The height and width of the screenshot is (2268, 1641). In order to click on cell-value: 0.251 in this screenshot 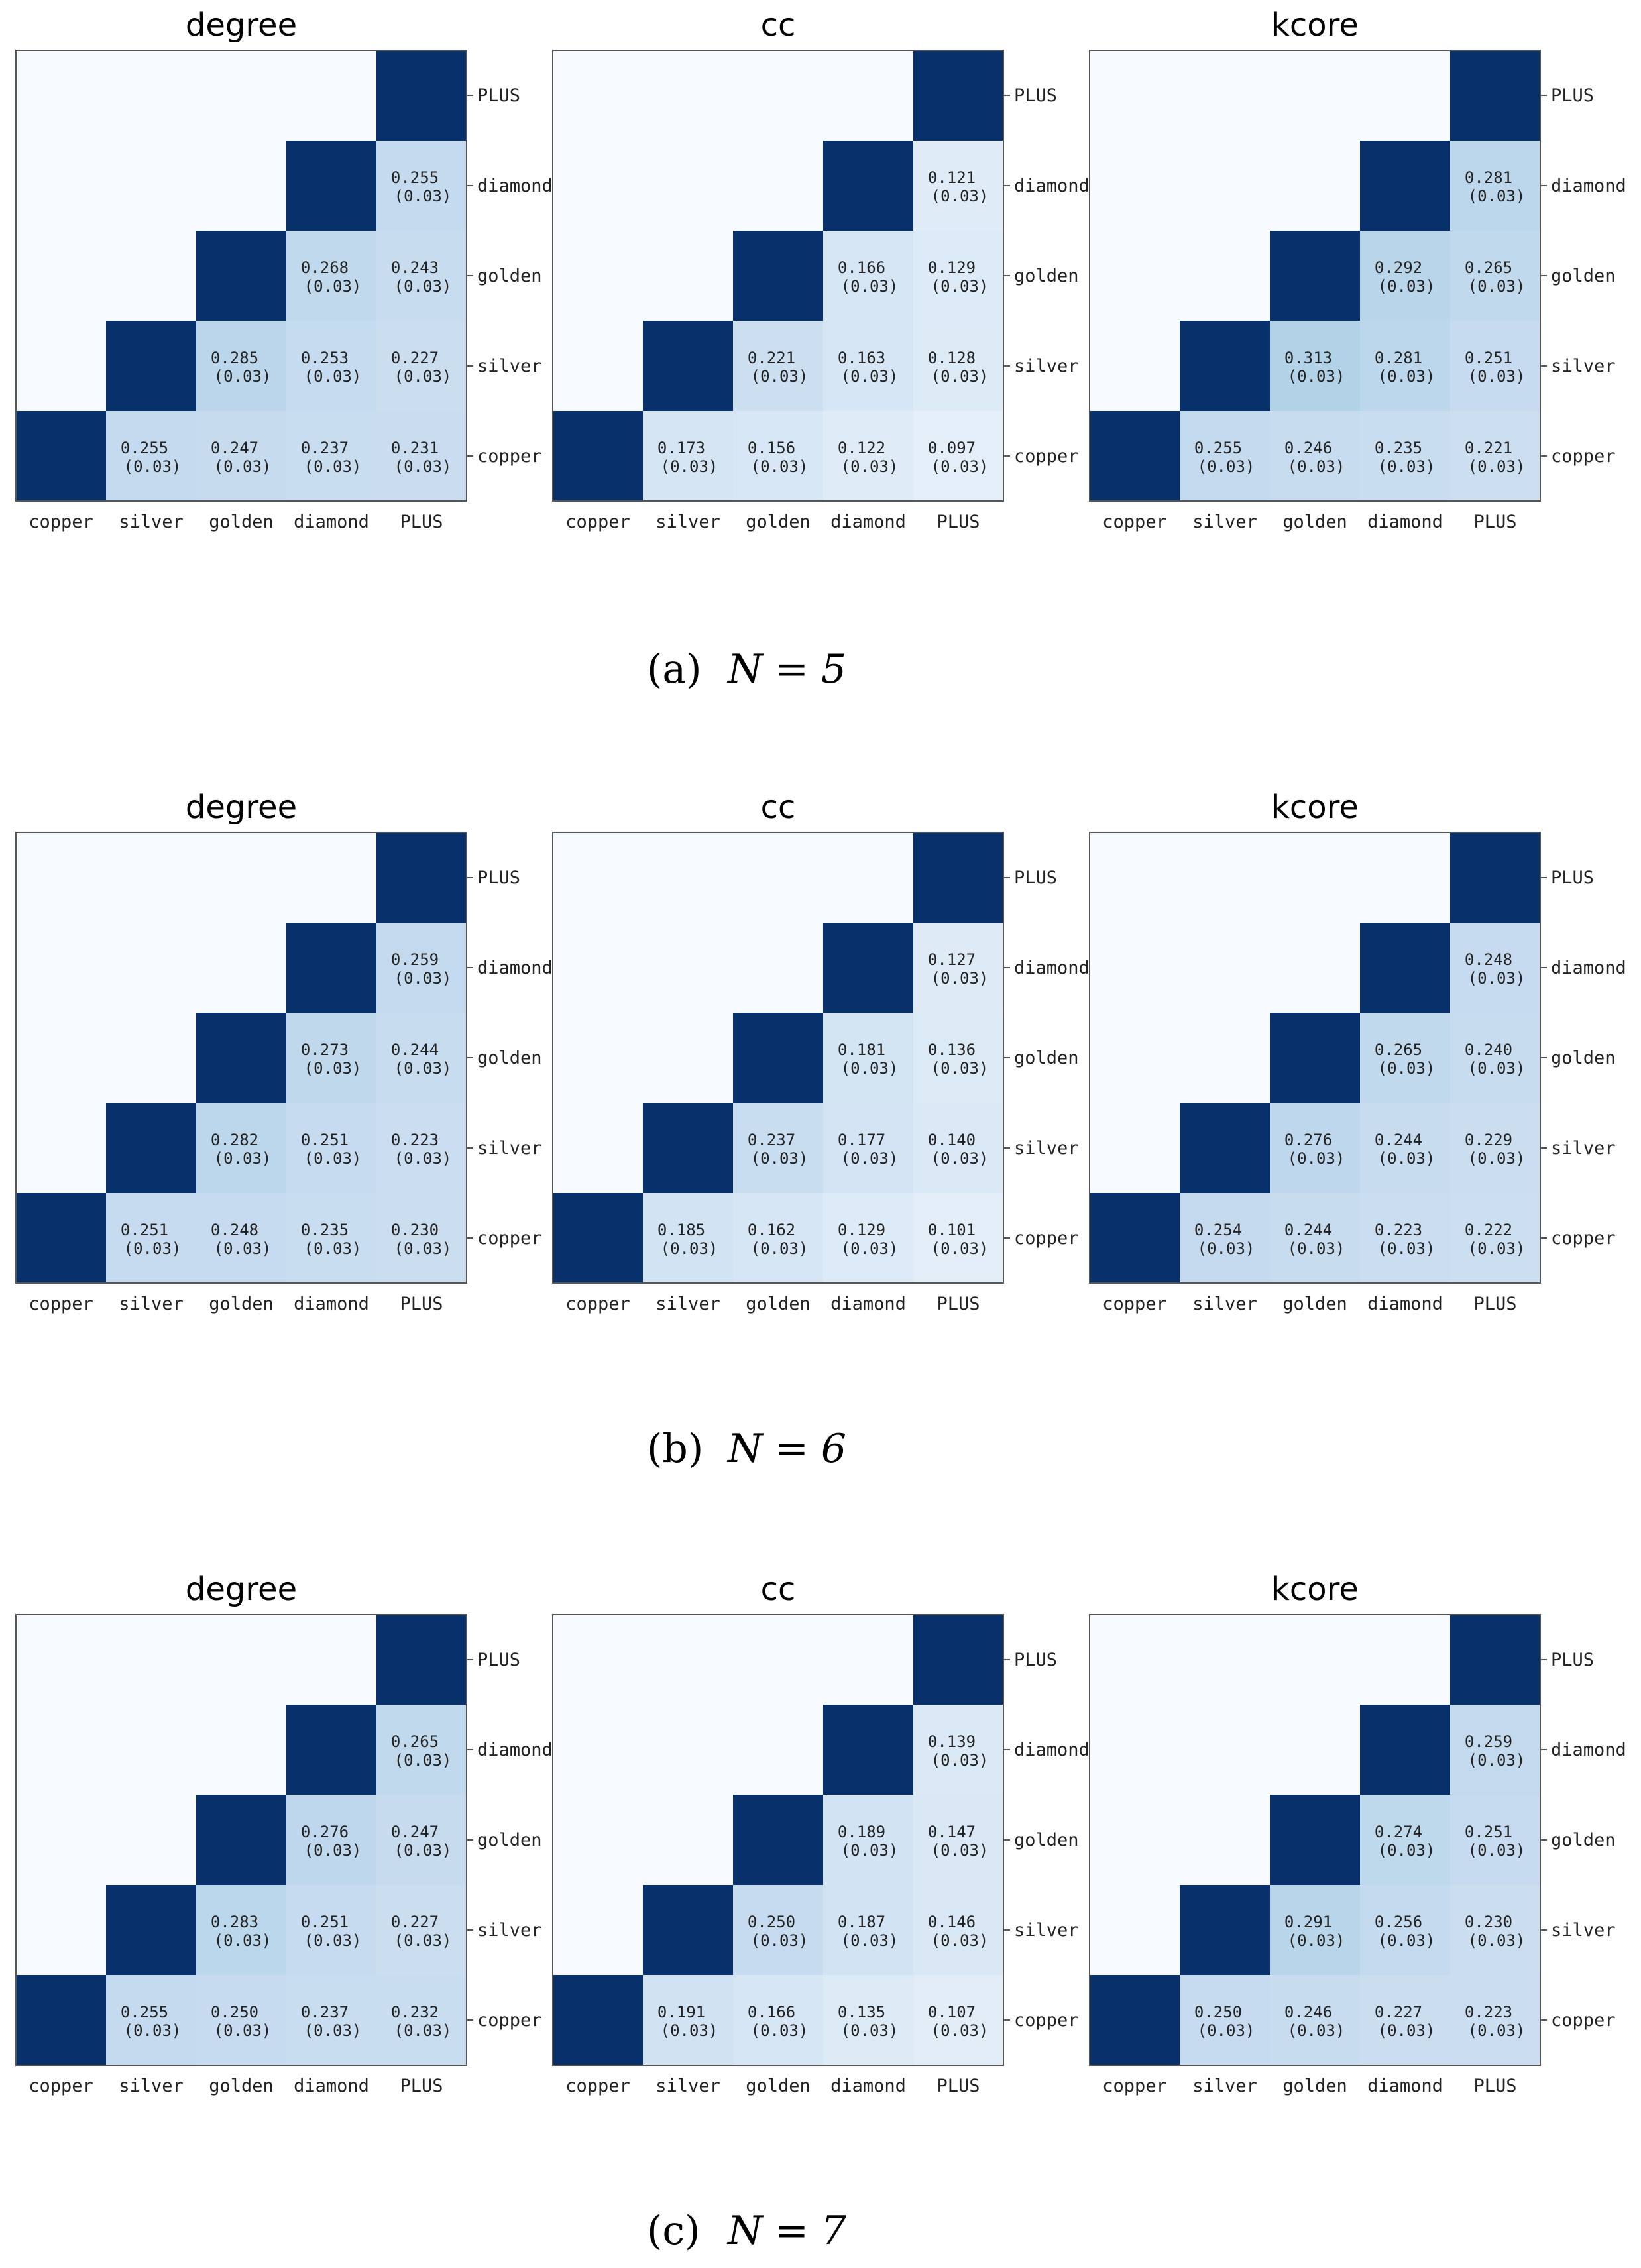, I will do `click(325, 1922)`.